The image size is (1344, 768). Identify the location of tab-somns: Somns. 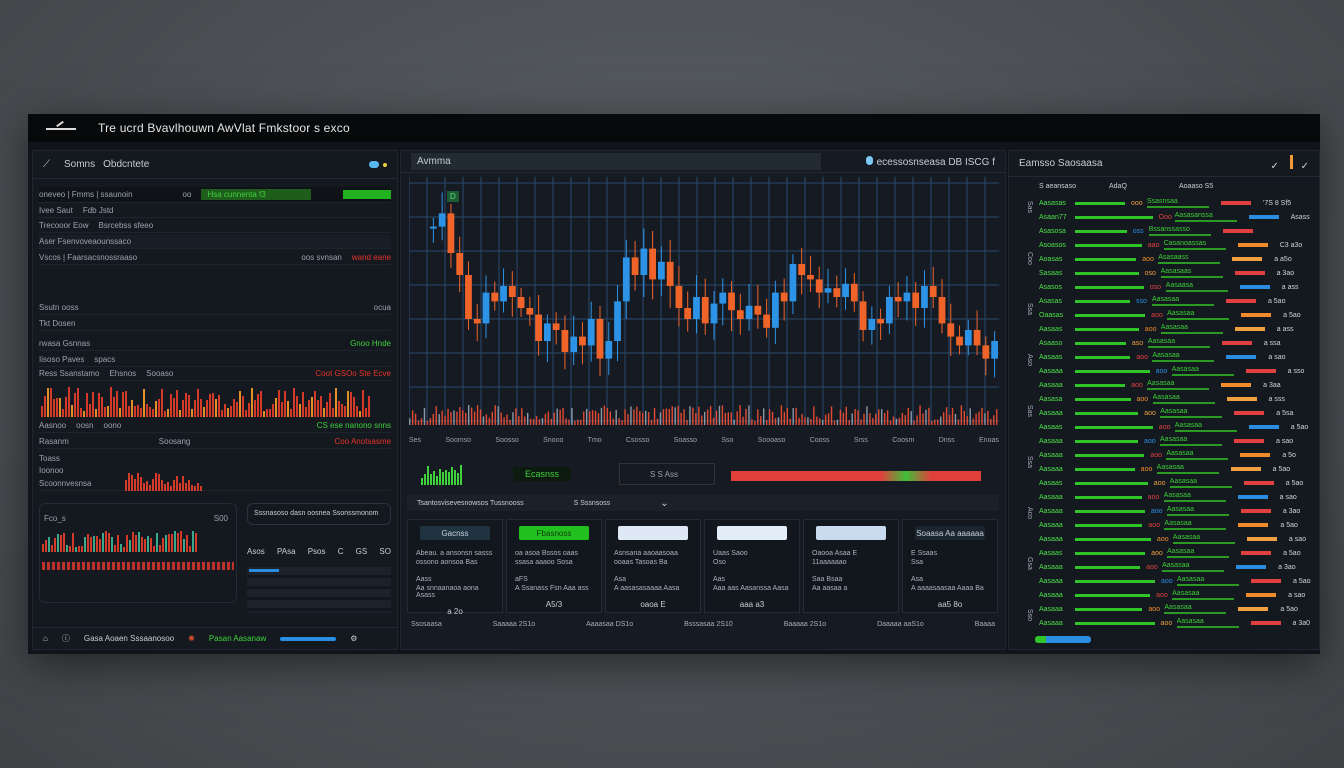
(80, 164).